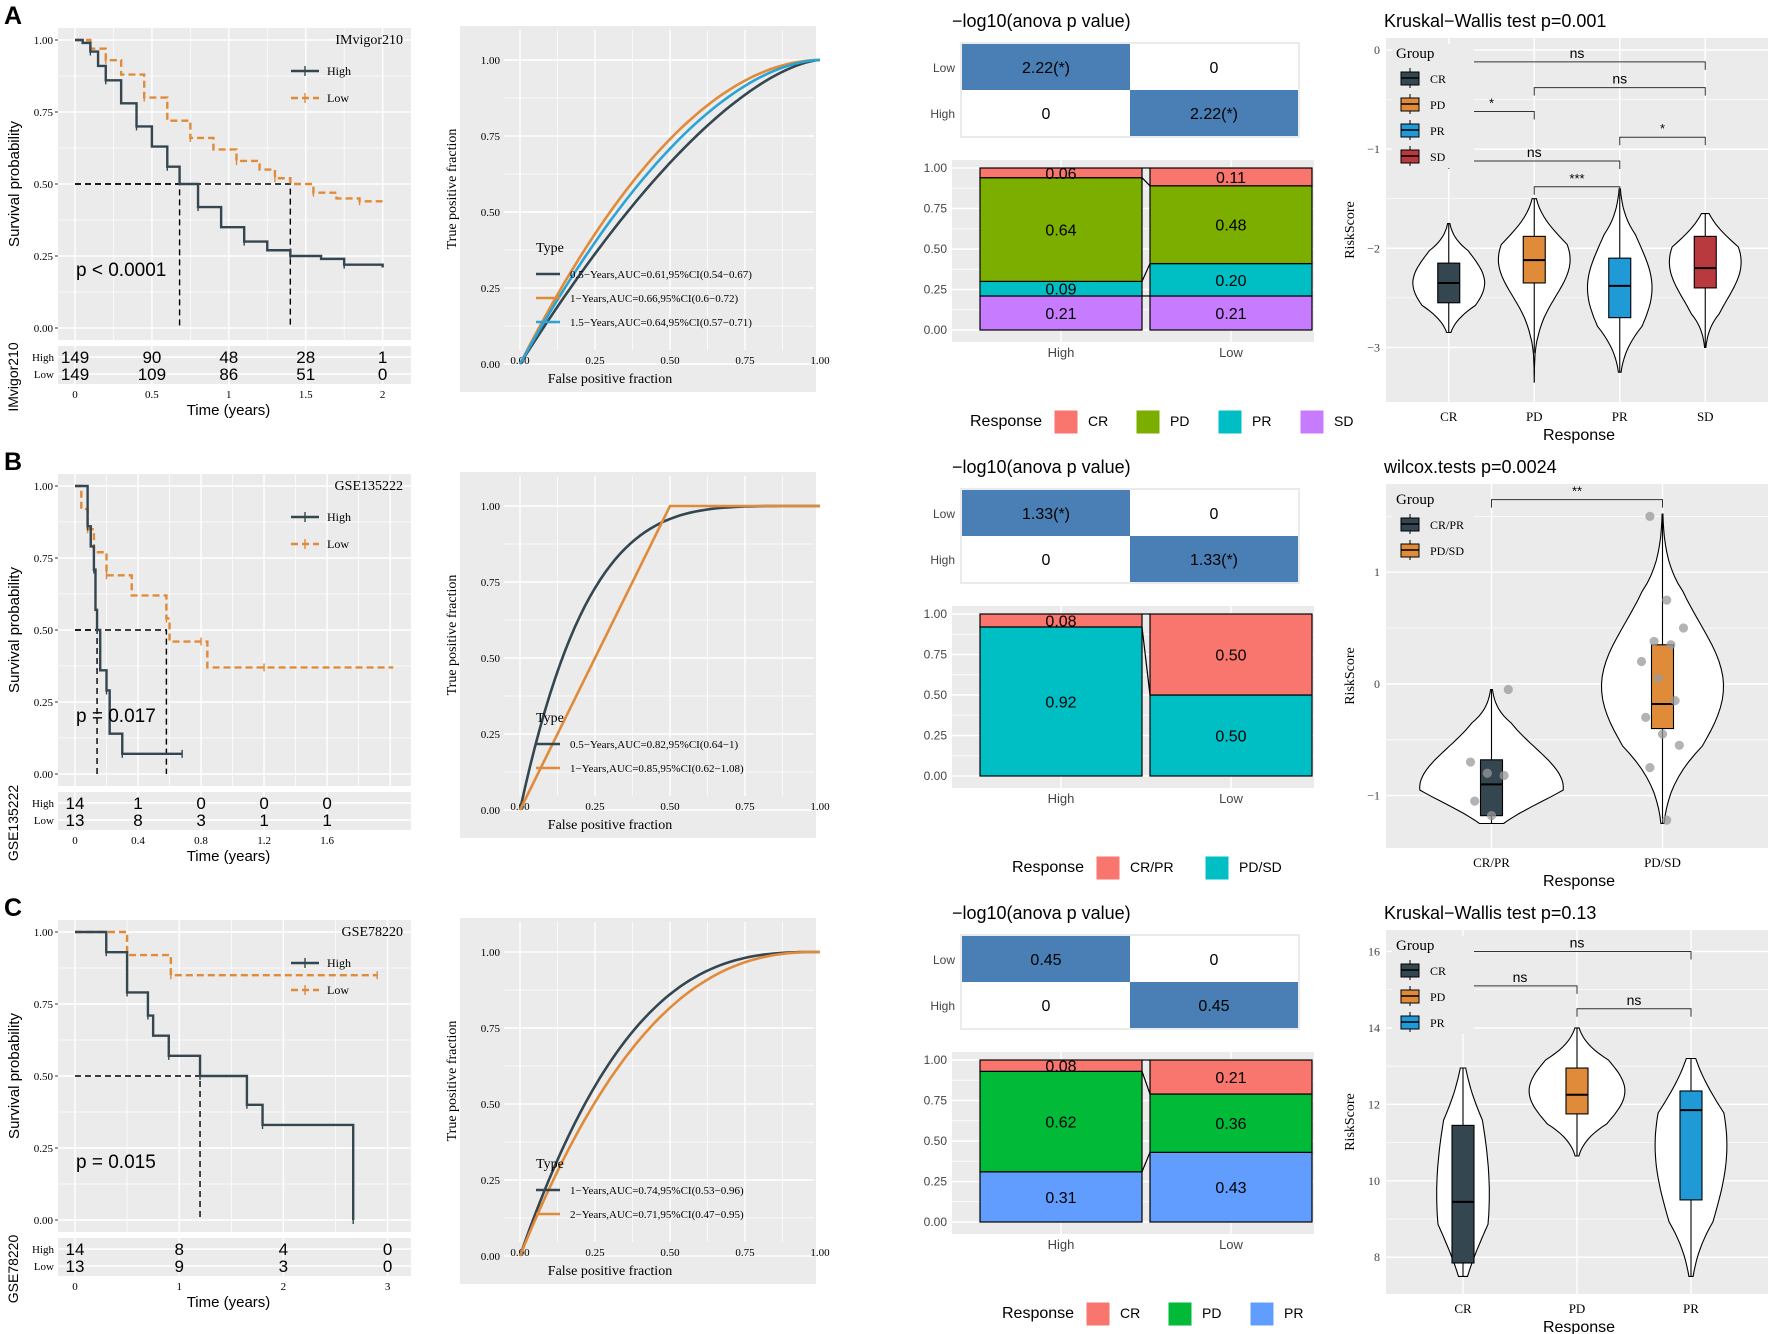 The image size is (1772, 1334). Describe the element at coordinates (1437, 1023) in the screenshot. I see `group-legend-label: PR` at that location.